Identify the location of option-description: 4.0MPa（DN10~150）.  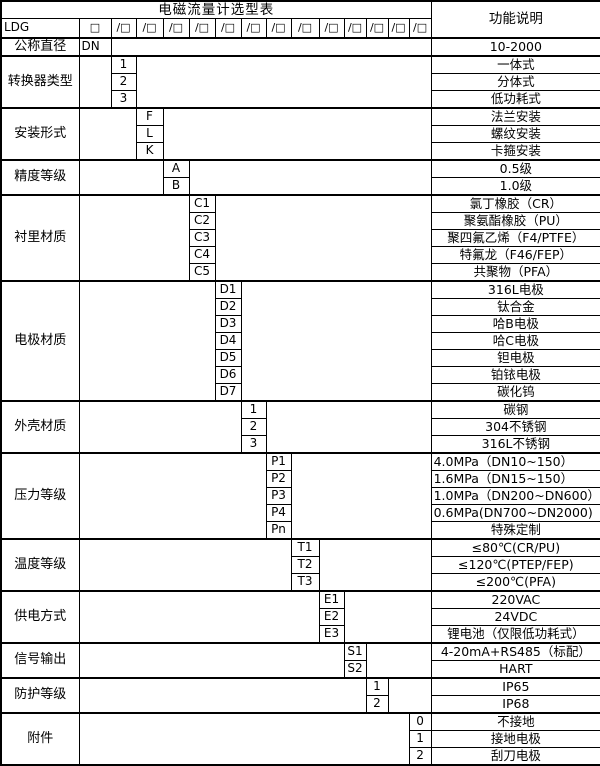
(515, 461).